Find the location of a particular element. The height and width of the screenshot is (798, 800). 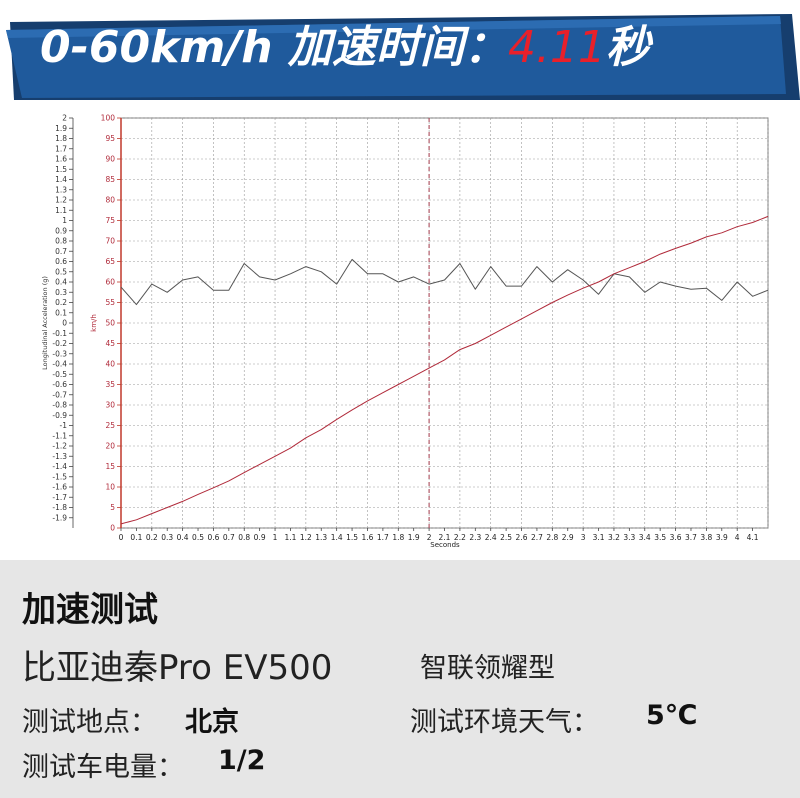

left-axis-label: Longitudinal Acceleration (g) is located at coordinates (45, 323).